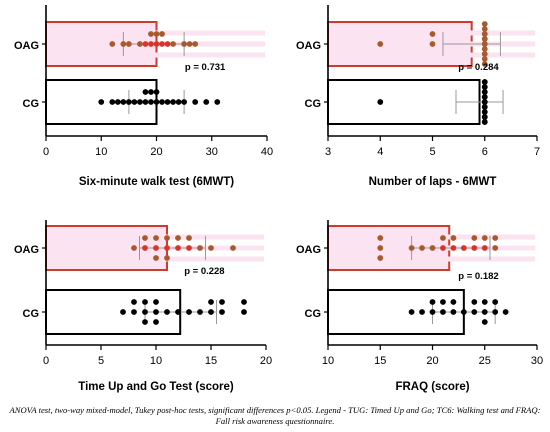  What do you see at coordinates (433, 182) in the screenshot?
I see `x-axis-label: Number of laps - 6MWT` at bounding box center [433, 182].